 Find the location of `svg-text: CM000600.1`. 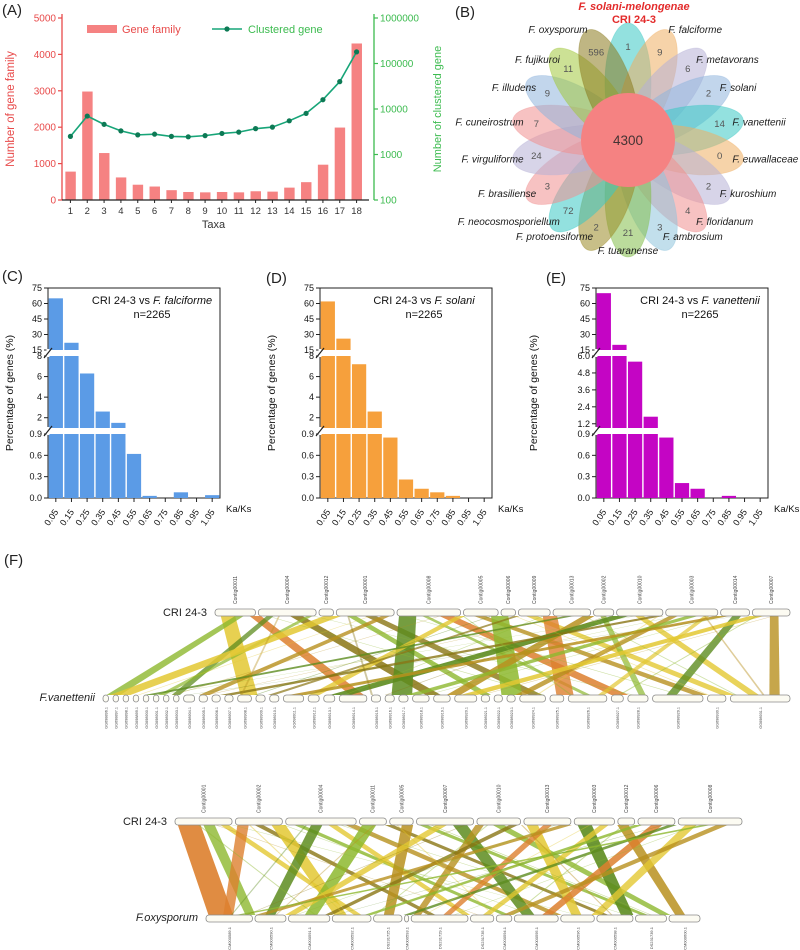

svg-text: CM000600.1 is located at coordinates (684, 938).